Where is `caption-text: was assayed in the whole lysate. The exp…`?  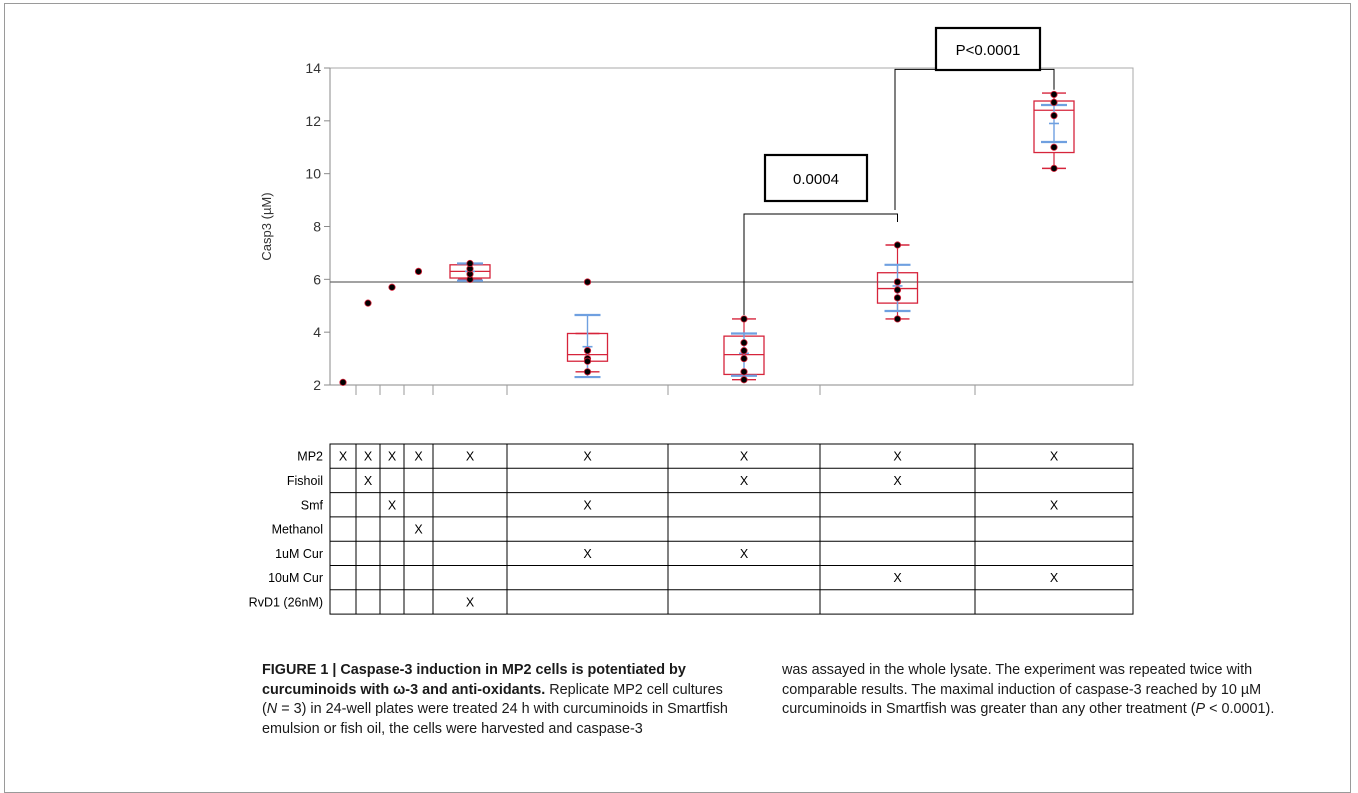
caption-text: was assayed in the whole lysate. The exp… is located at coordinates (1022, 690).